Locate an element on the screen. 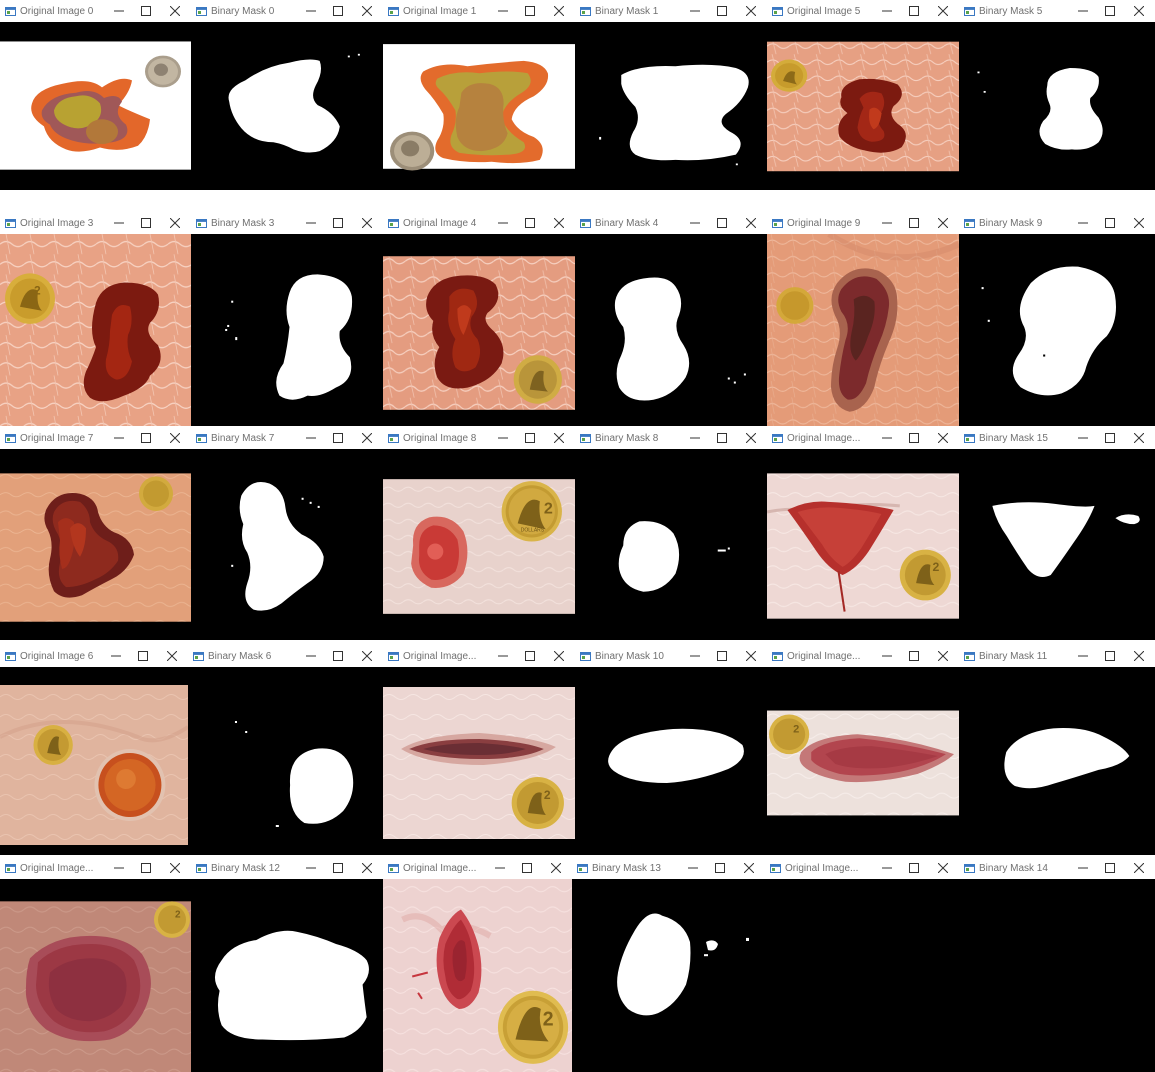 Image resolution: width=1155 pixels, height=1072 pixels. title-bar: Binary Mask 6 is located at coordinates (285, 656).